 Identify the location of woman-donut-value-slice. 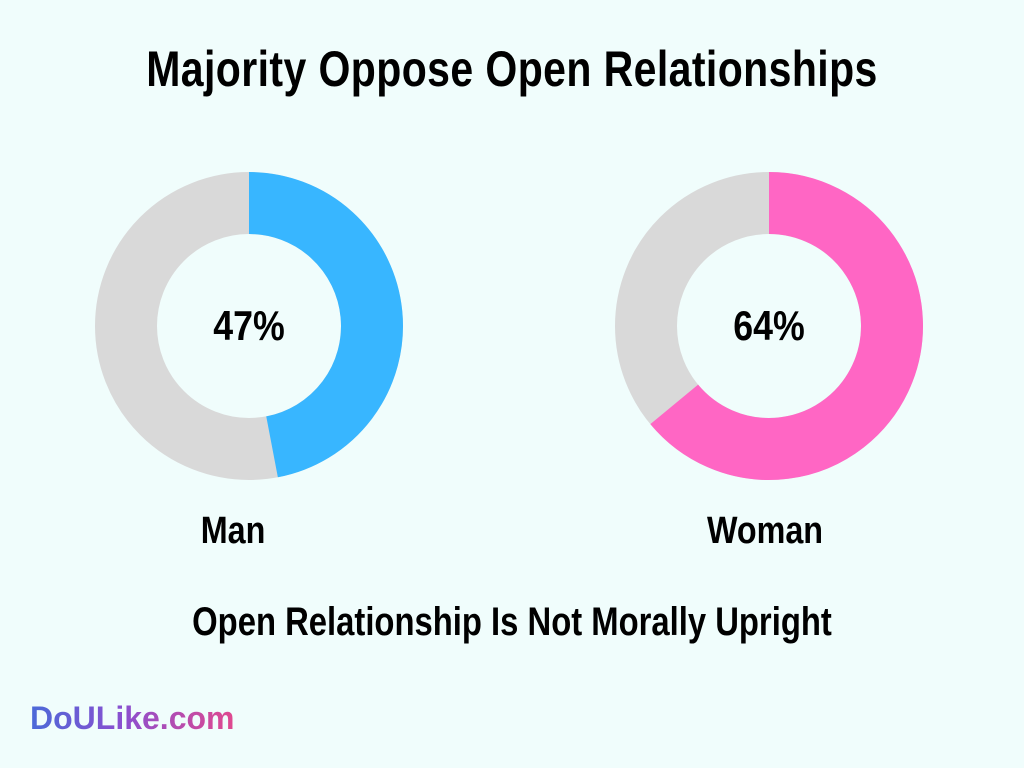
(786, 326).